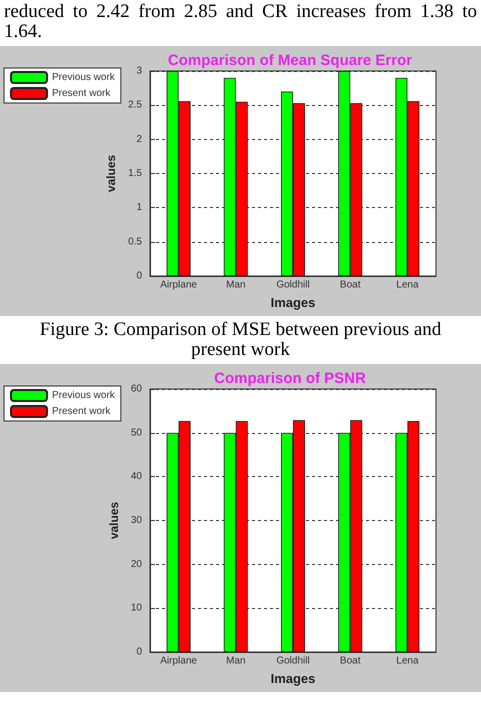  I want to click on chart-title: Comparison of PSNR, so click(290, 378).